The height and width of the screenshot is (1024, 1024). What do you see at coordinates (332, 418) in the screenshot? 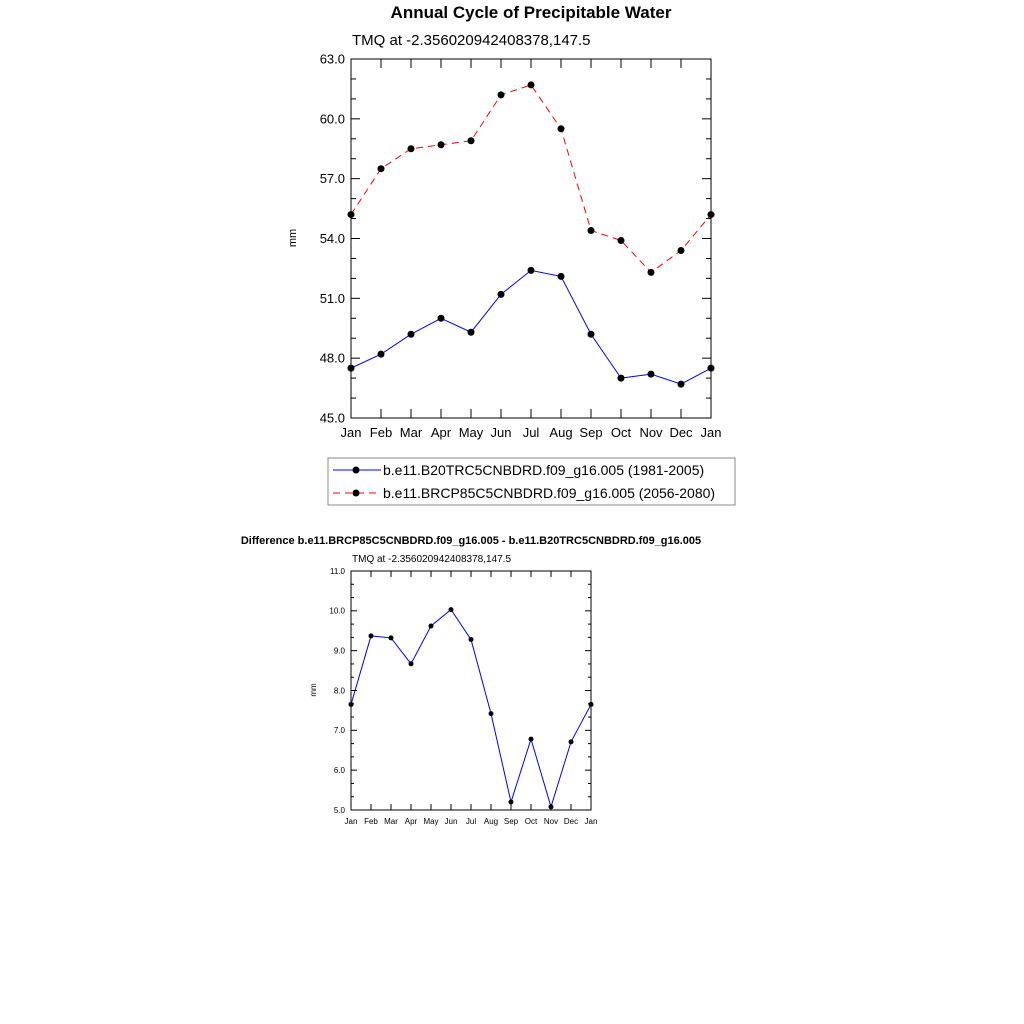
I see `y-tick-label: 45.0` at bounding box center [332, 418].